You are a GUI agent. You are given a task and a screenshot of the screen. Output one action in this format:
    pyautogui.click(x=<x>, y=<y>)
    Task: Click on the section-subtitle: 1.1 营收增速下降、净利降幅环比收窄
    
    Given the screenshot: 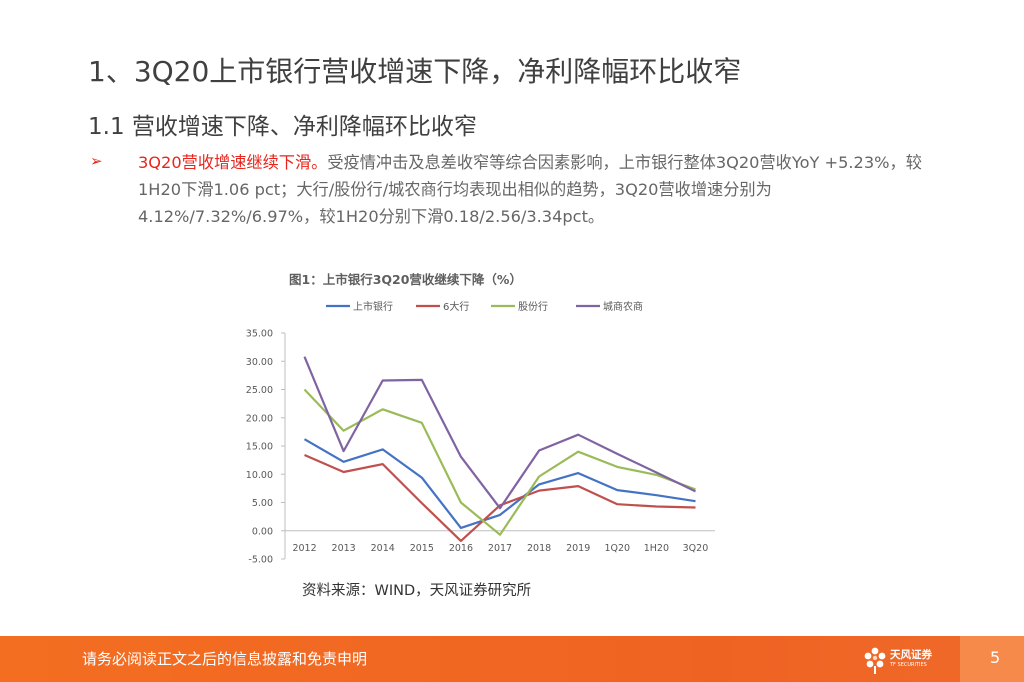 What is the action you would take?
    pyautogui.click(x=282, y=127)
    